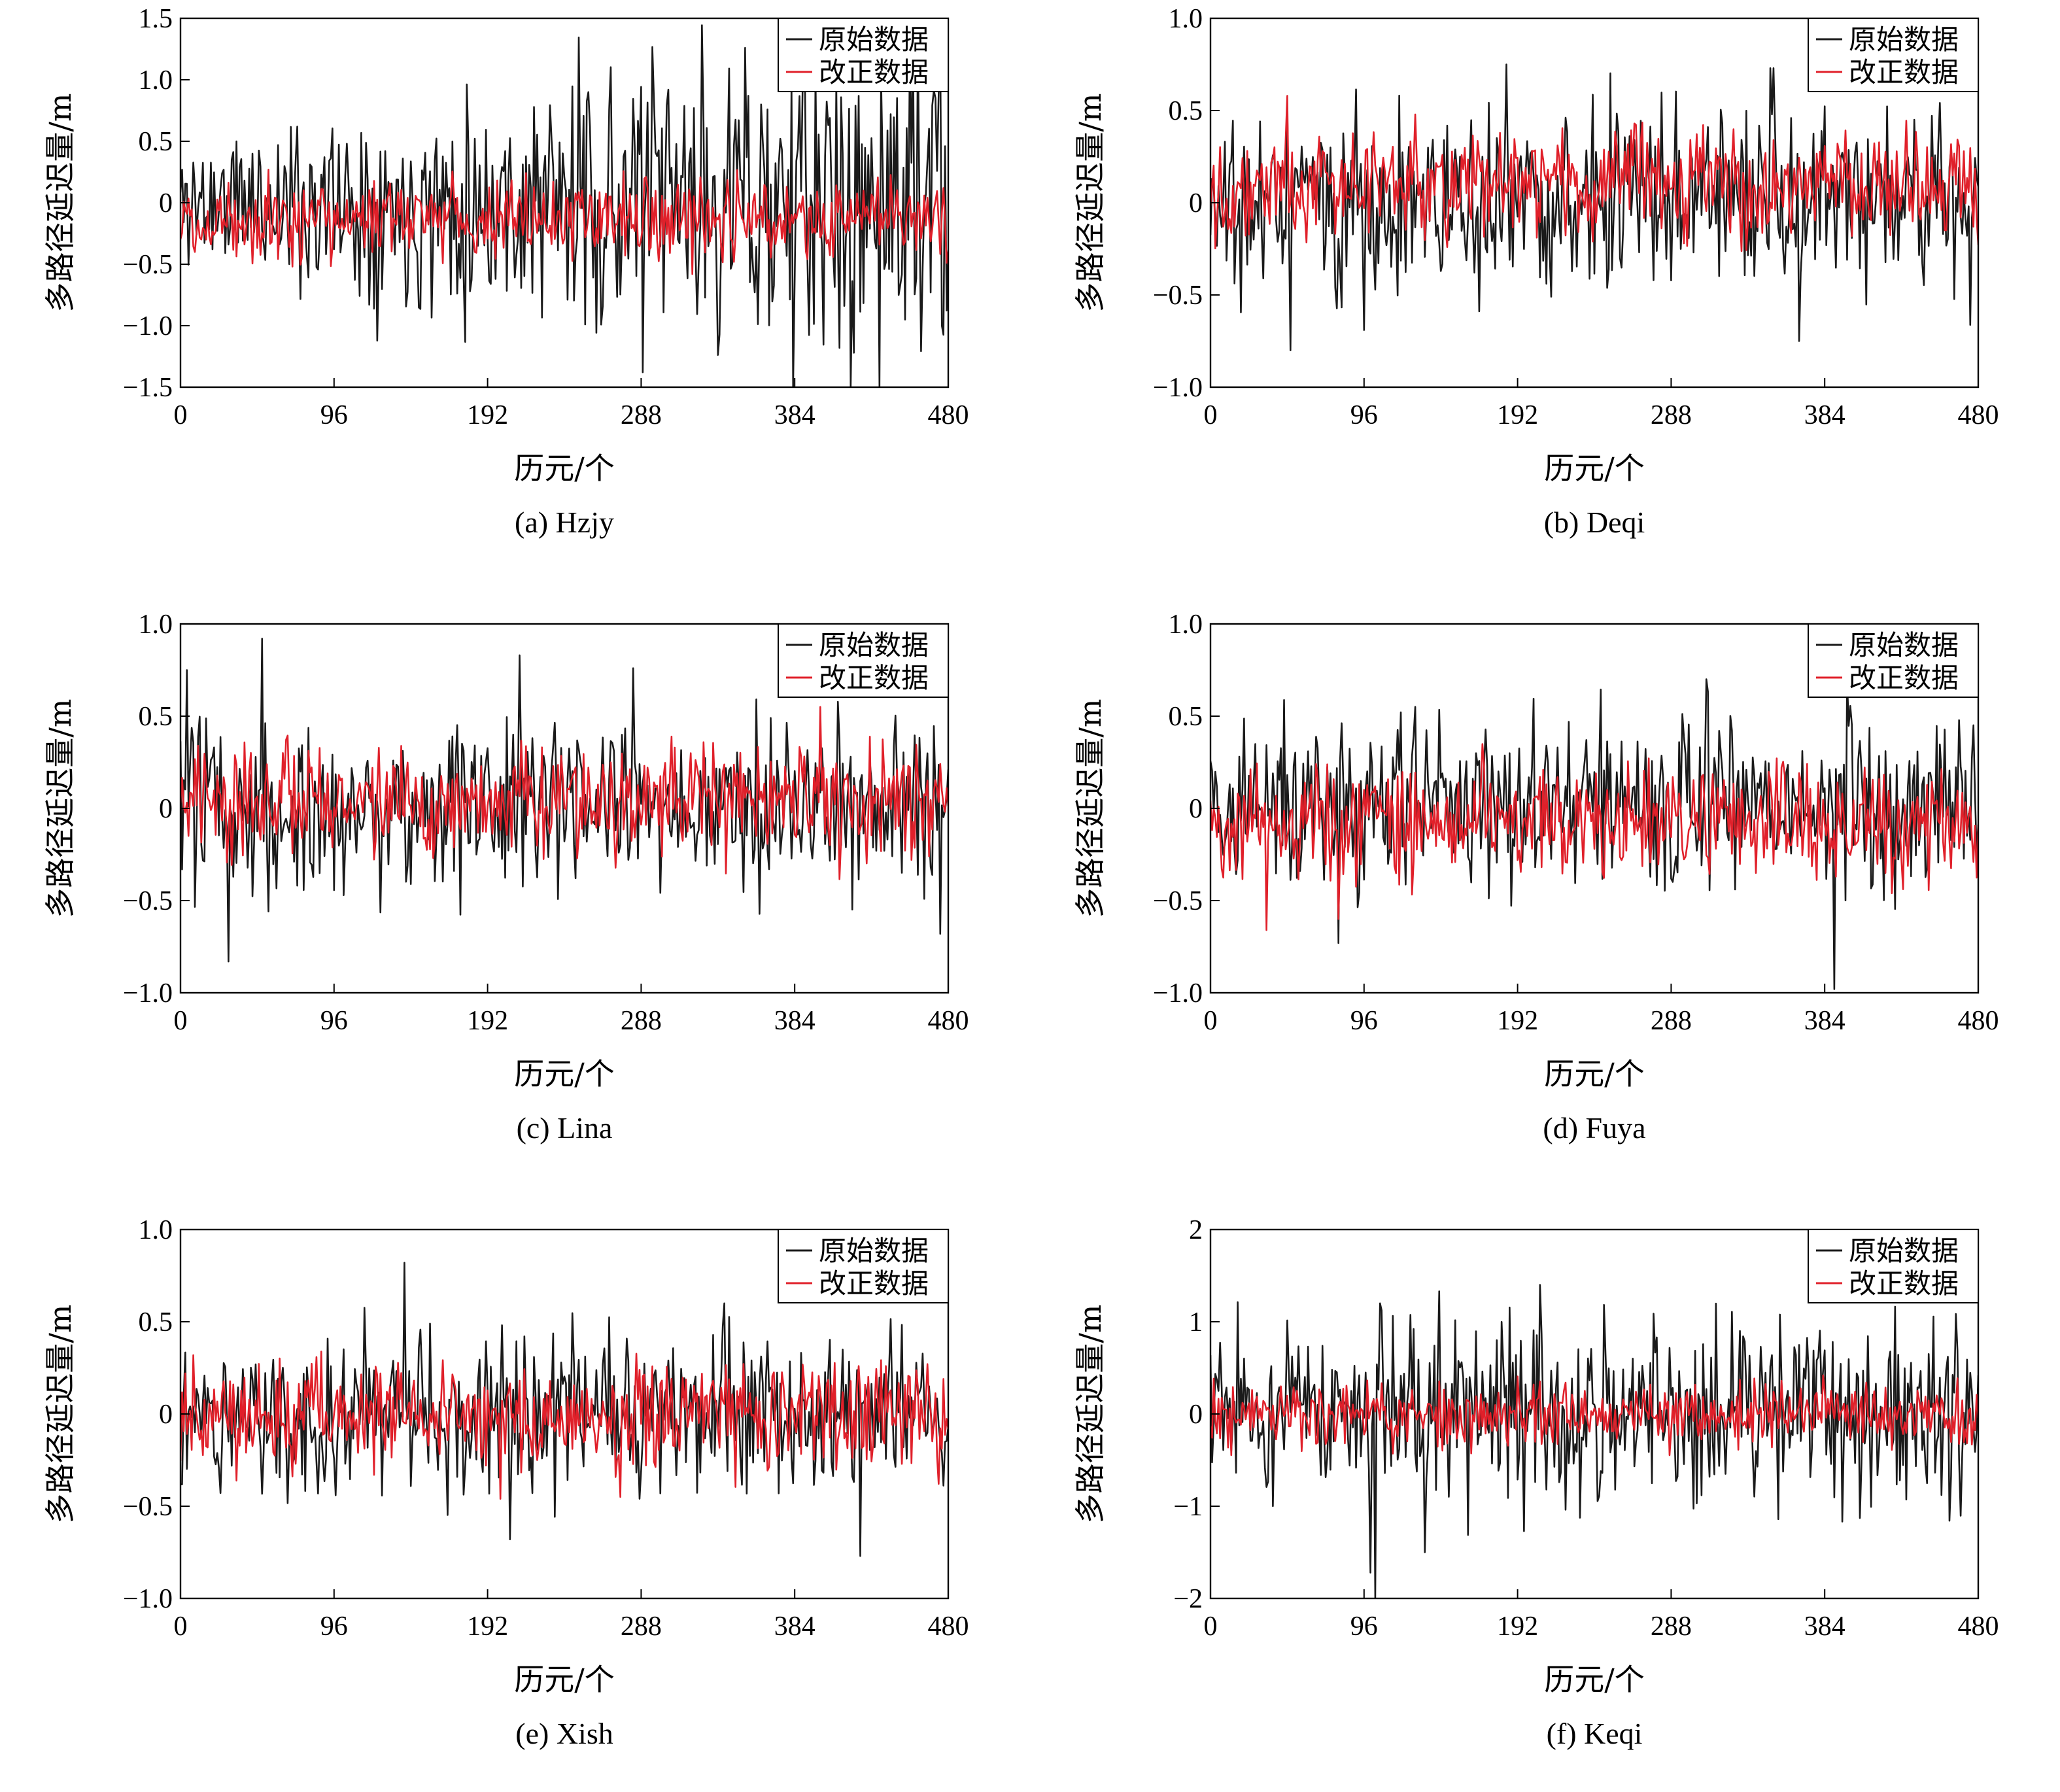 The height and width of the screenshot is (1792, 2060). I want to click on panel-caption: (b) Deqi, so click(1594, 522).